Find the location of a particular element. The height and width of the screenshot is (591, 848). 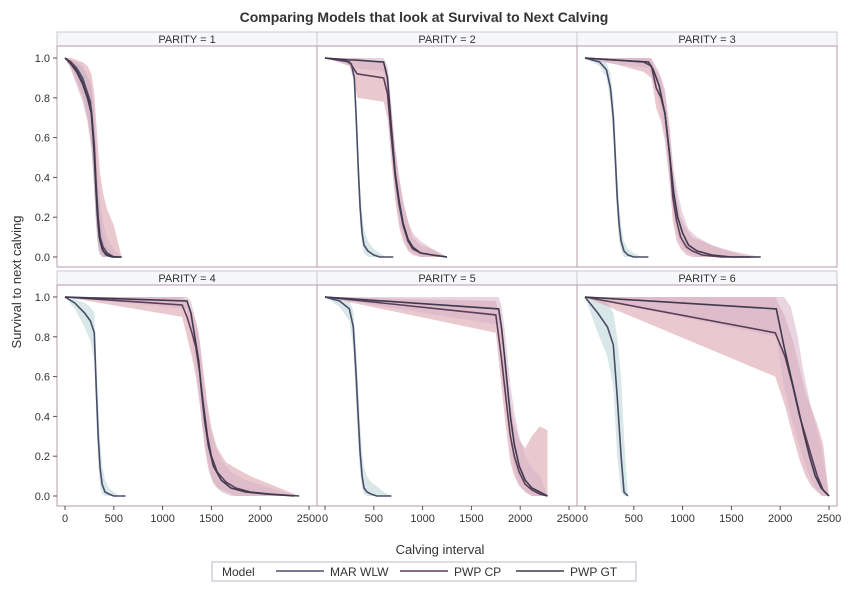

legend-entry-label: PWP GT is located at coordinates (594, 572).